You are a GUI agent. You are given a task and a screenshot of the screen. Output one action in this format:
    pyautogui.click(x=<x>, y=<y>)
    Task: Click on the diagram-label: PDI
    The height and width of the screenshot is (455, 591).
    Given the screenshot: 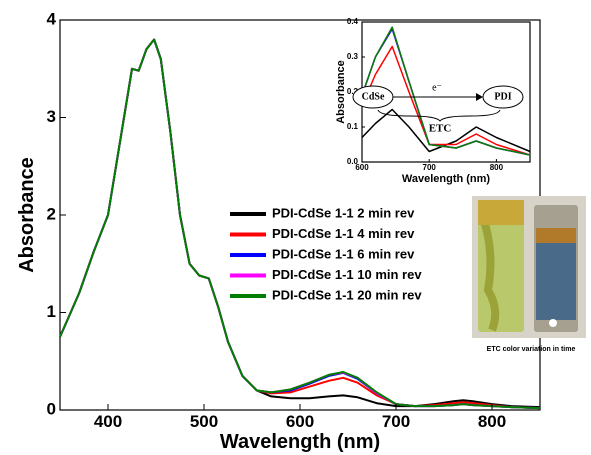 What is the action you would take?
    pyautogui.click(x=502, y=96)
    